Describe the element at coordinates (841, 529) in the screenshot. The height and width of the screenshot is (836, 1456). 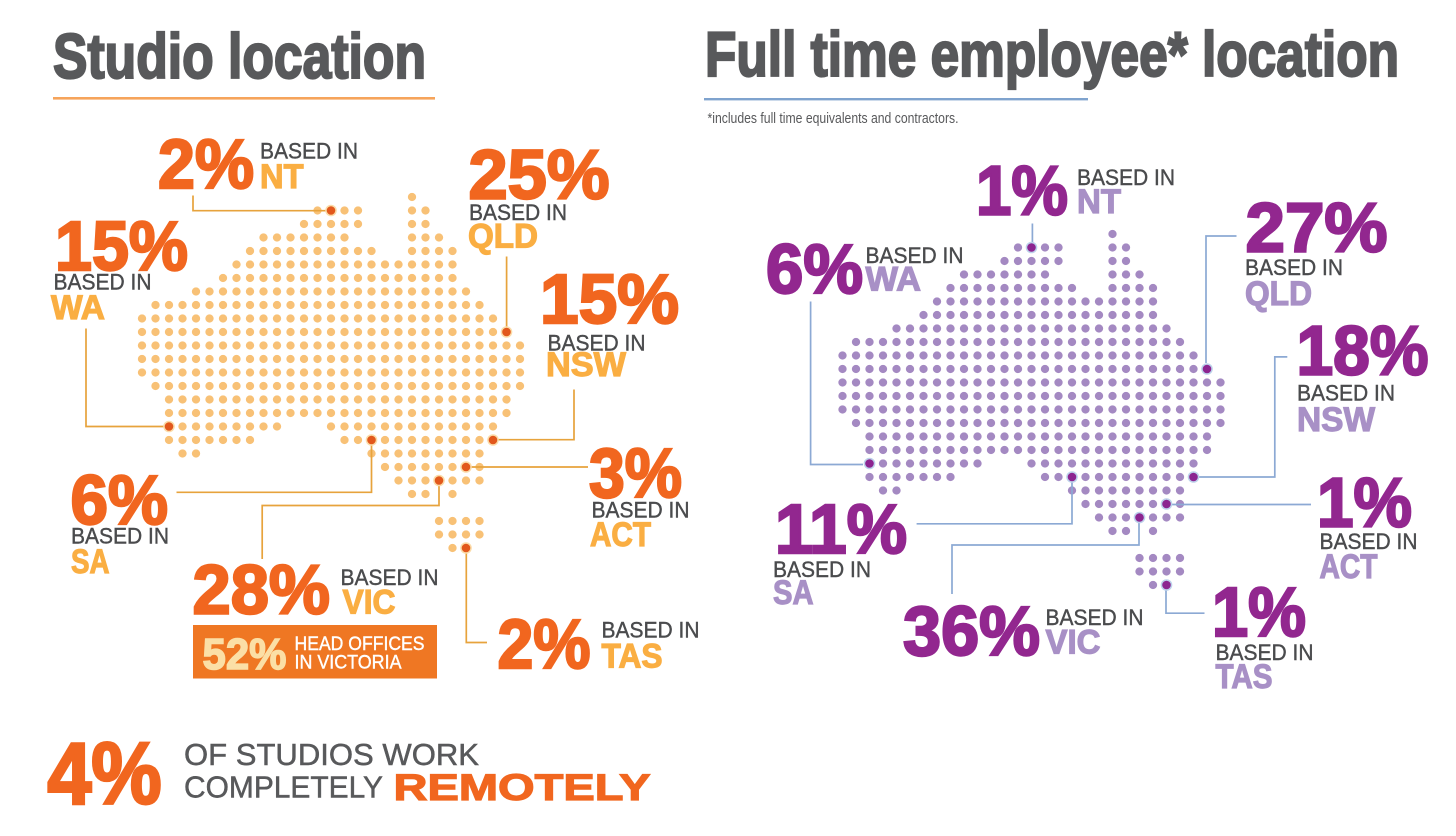
I see `svg-text: 11%` at that location.